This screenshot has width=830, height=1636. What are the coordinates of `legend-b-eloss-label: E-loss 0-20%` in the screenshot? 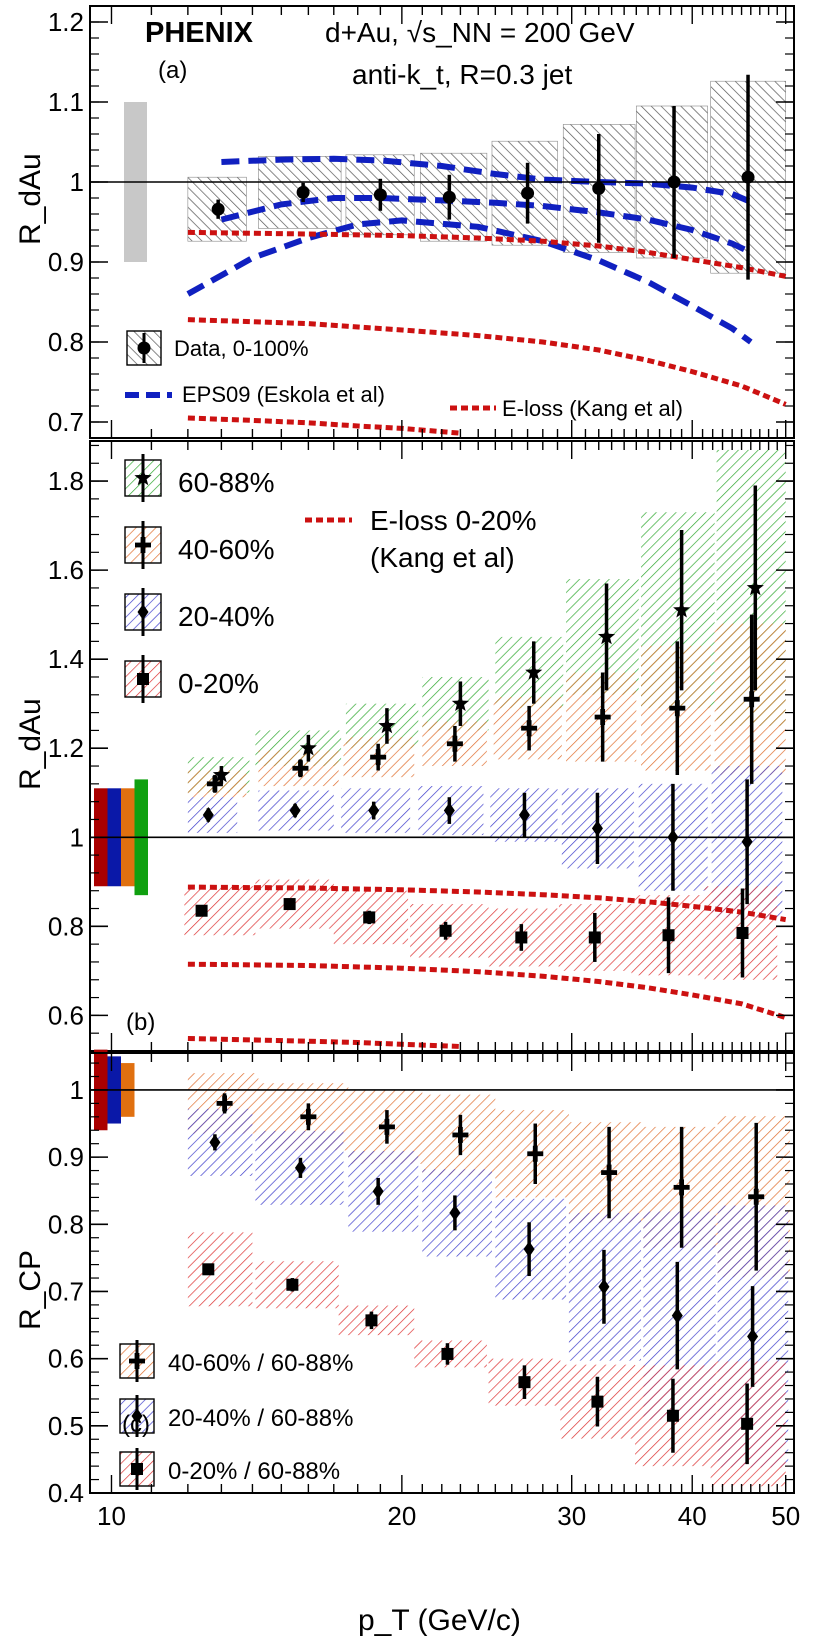 It's located at (453, 520).